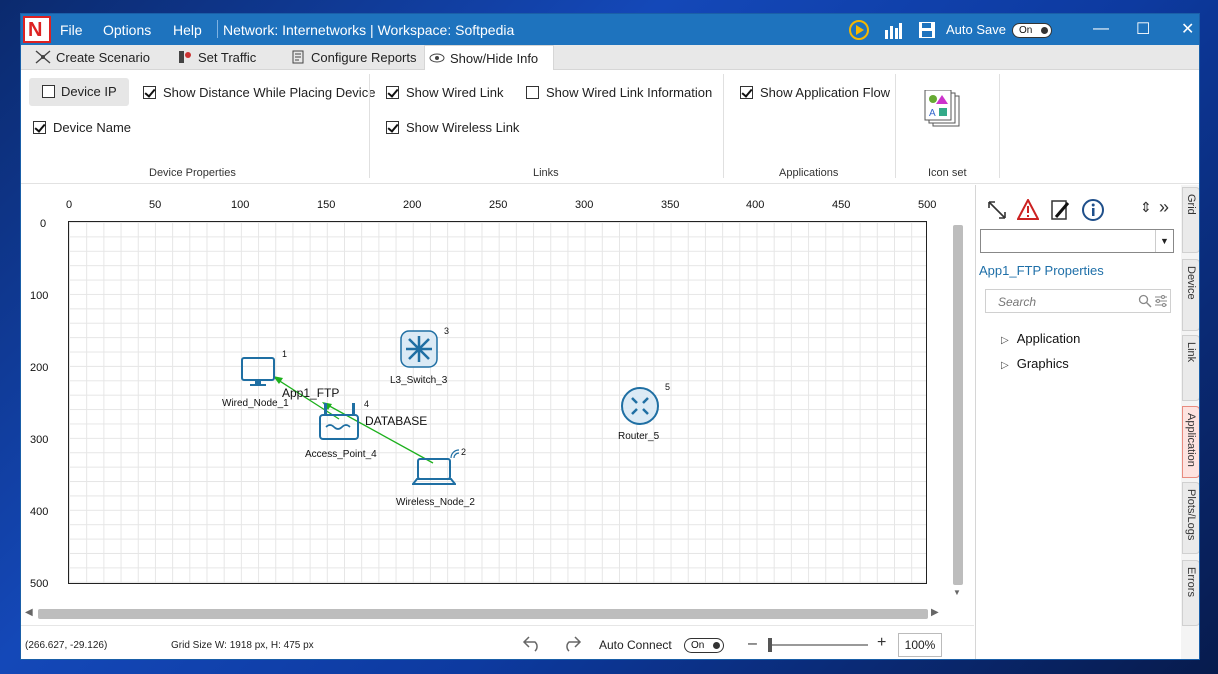 Image resolution: width=1218 pixels, height=674 pixels. What do you see at coordinates (1190, 295) in the screenshot?
I see `side-tab-device: Device` at bounding box center [1190, 295].